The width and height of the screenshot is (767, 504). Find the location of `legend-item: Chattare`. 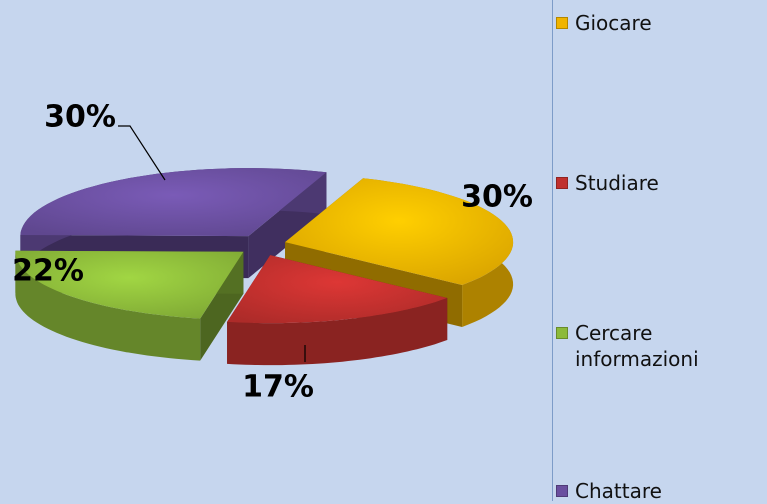

legend-item: Chattare is located at coordinates (660, 491).